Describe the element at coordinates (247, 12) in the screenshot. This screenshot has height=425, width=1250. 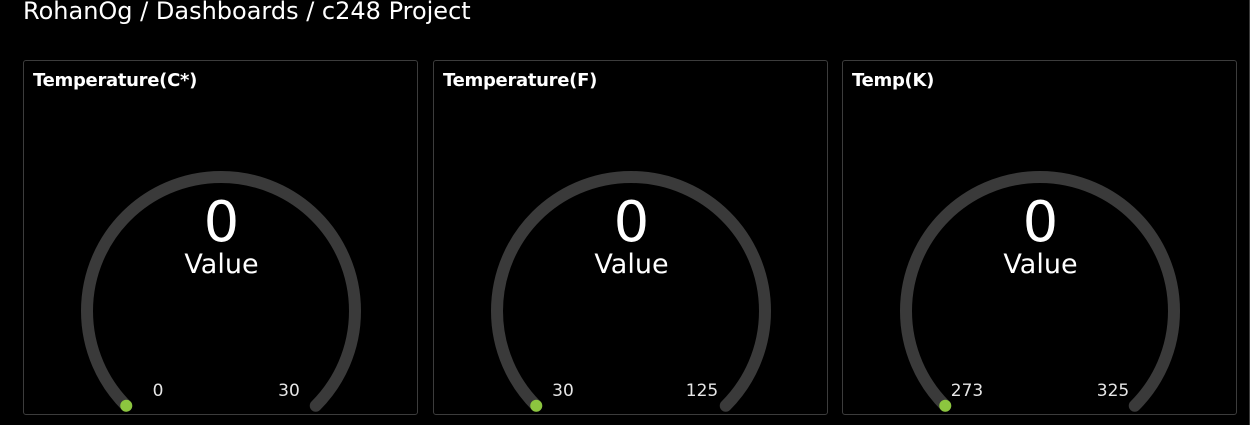
I see `breadcrumb: RohanOg / Dashboards / c248 Project` at that location.